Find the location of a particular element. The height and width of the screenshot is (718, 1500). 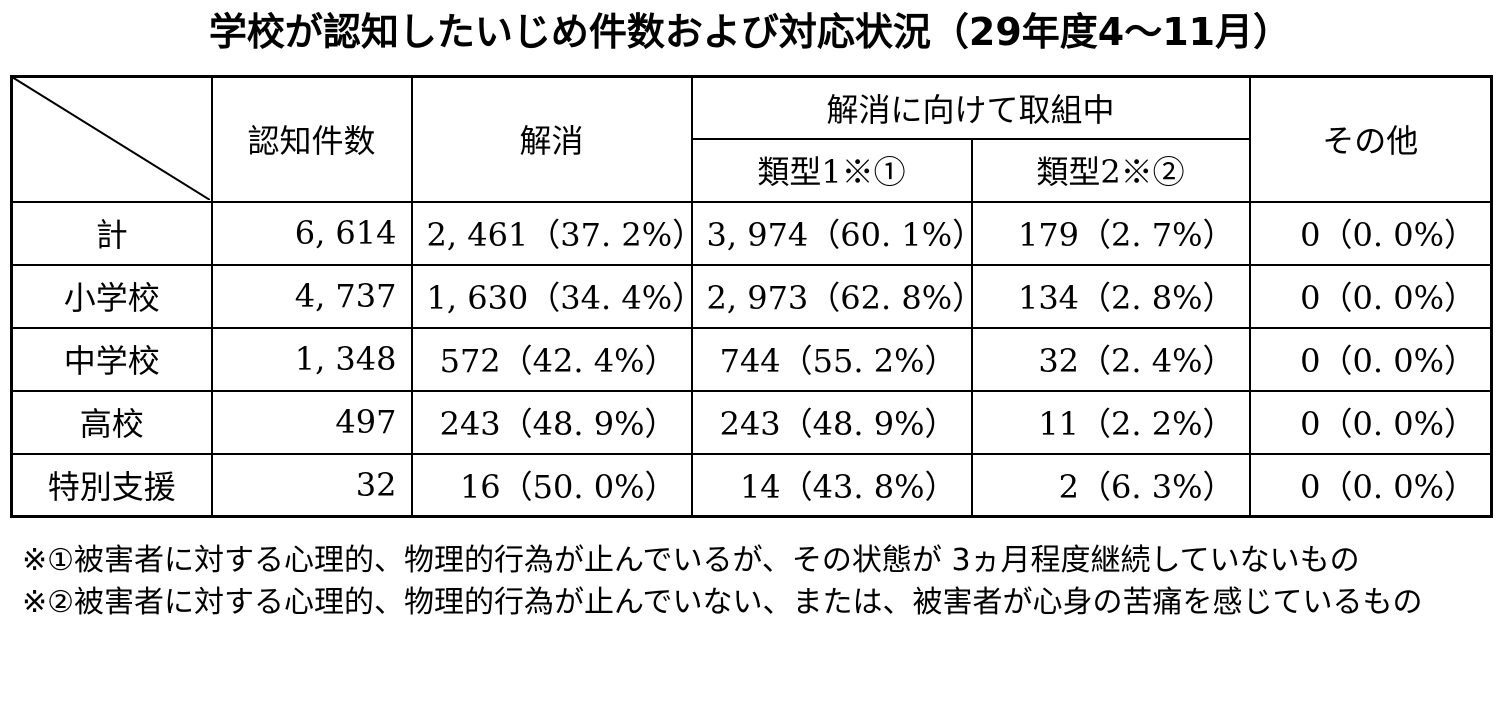

column-header: その他 is located at coordinates (1370, 139).